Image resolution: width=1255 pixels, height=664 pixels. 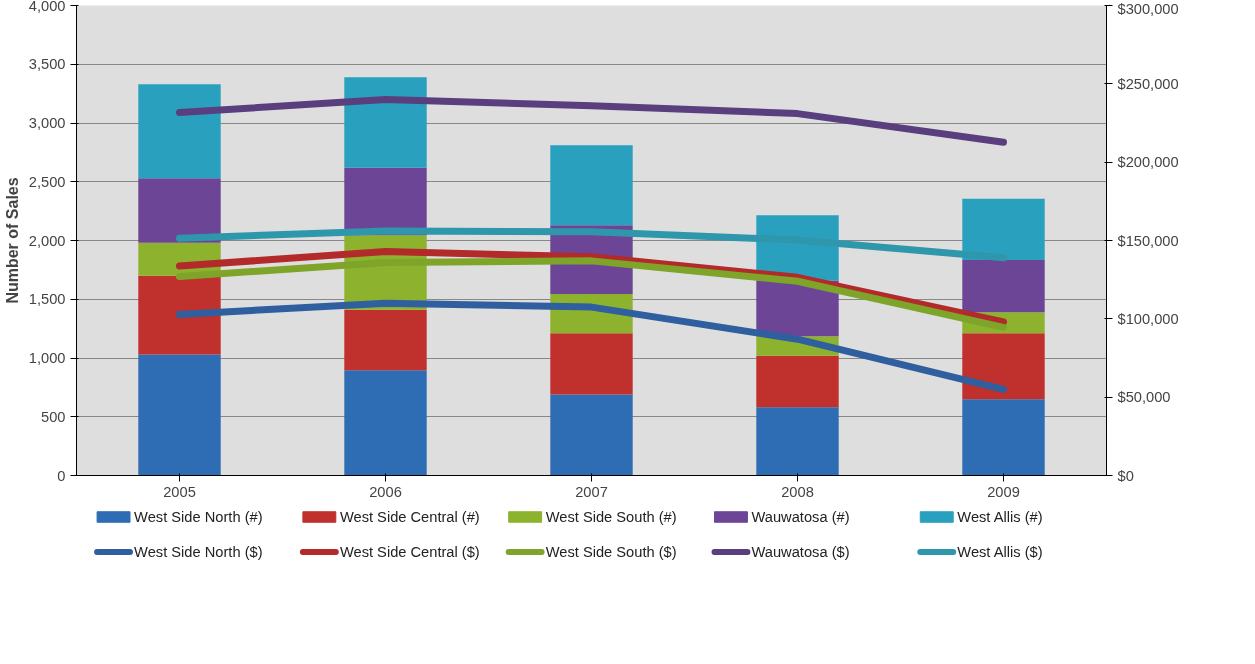 What do you see at coordinates (47, 358) in the screenshot?
I see `y-tick-label: 1,000` at bounding box center [47, 358].